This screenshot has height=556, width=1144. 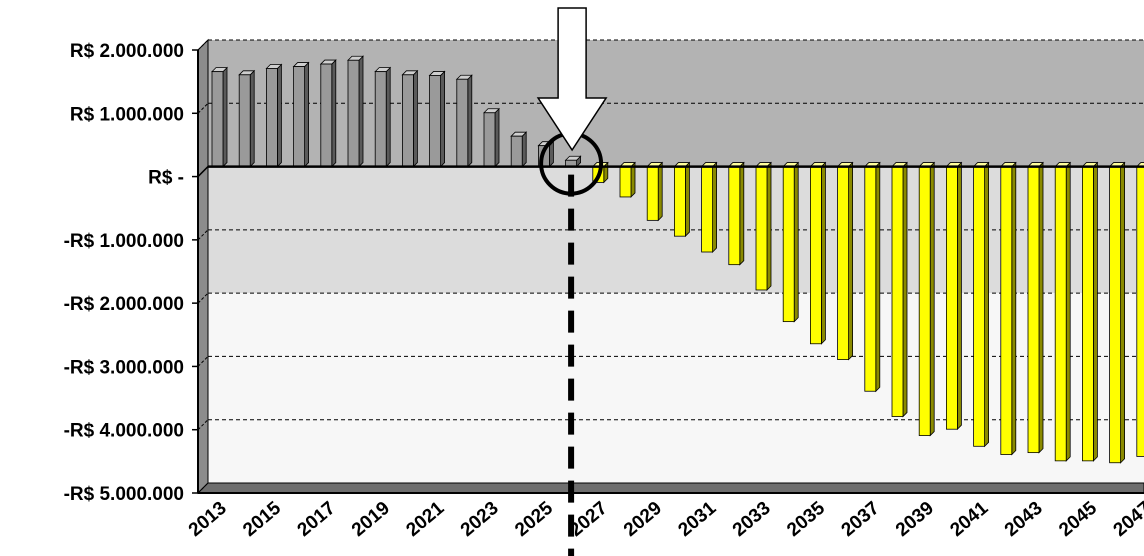 I want to click on x-tick-label: 2013, so click(x=208, y=519).